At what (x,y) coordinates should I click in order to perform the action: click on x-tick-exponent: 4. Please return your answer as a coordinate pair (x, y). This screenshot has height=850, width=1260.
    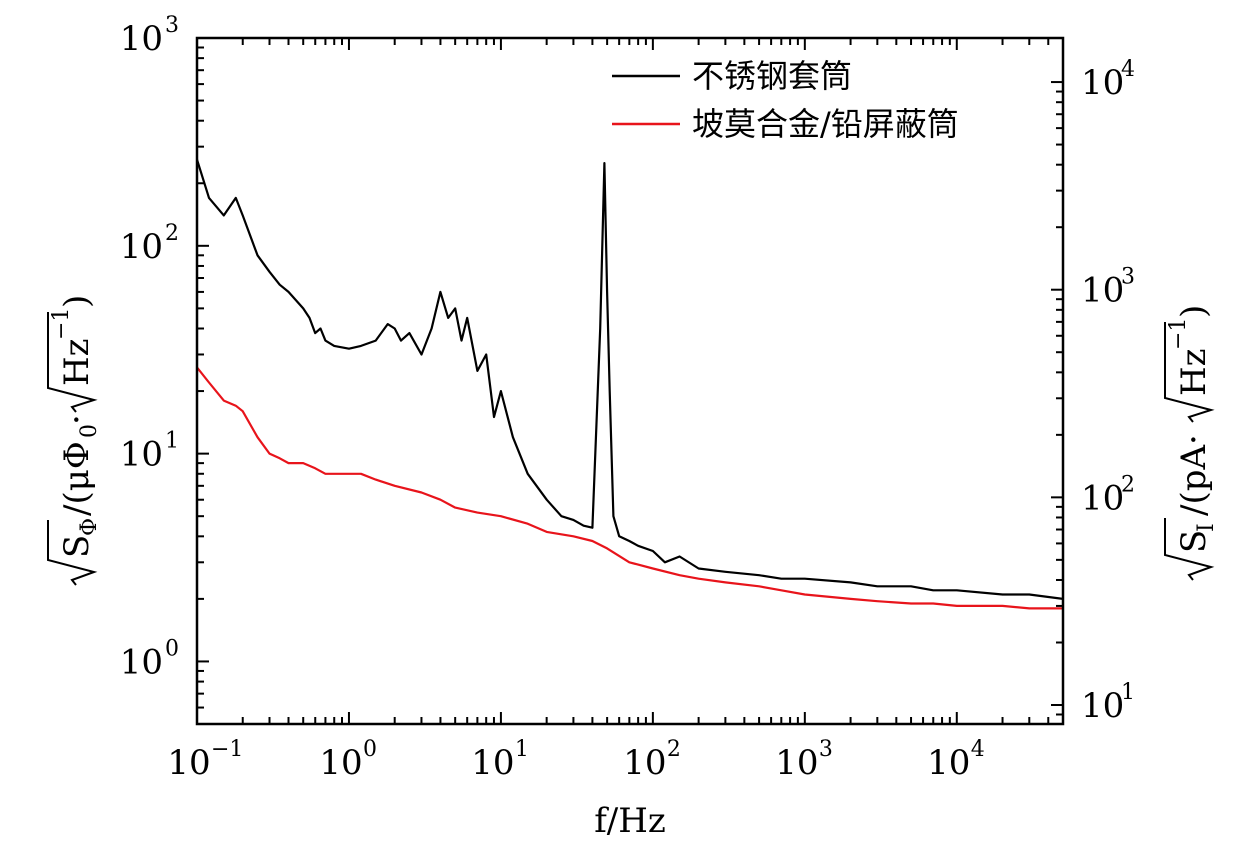
    Looking at the image, I should click on (978, 749).